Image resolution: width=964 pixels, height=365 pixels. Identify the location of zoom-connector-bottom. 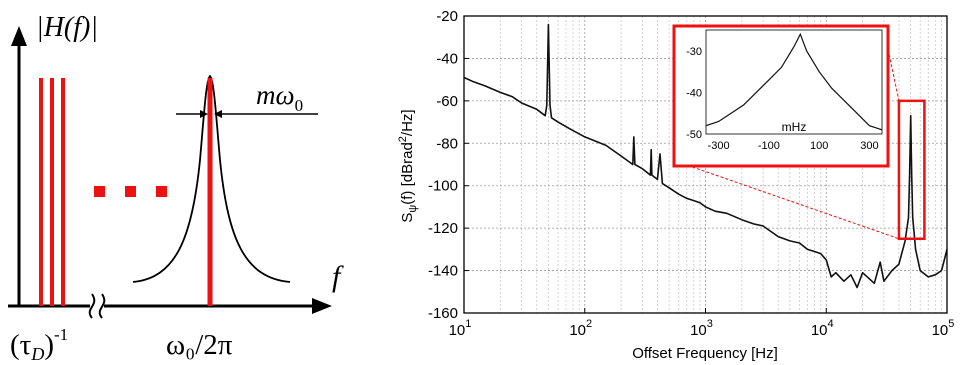
(788, 200).